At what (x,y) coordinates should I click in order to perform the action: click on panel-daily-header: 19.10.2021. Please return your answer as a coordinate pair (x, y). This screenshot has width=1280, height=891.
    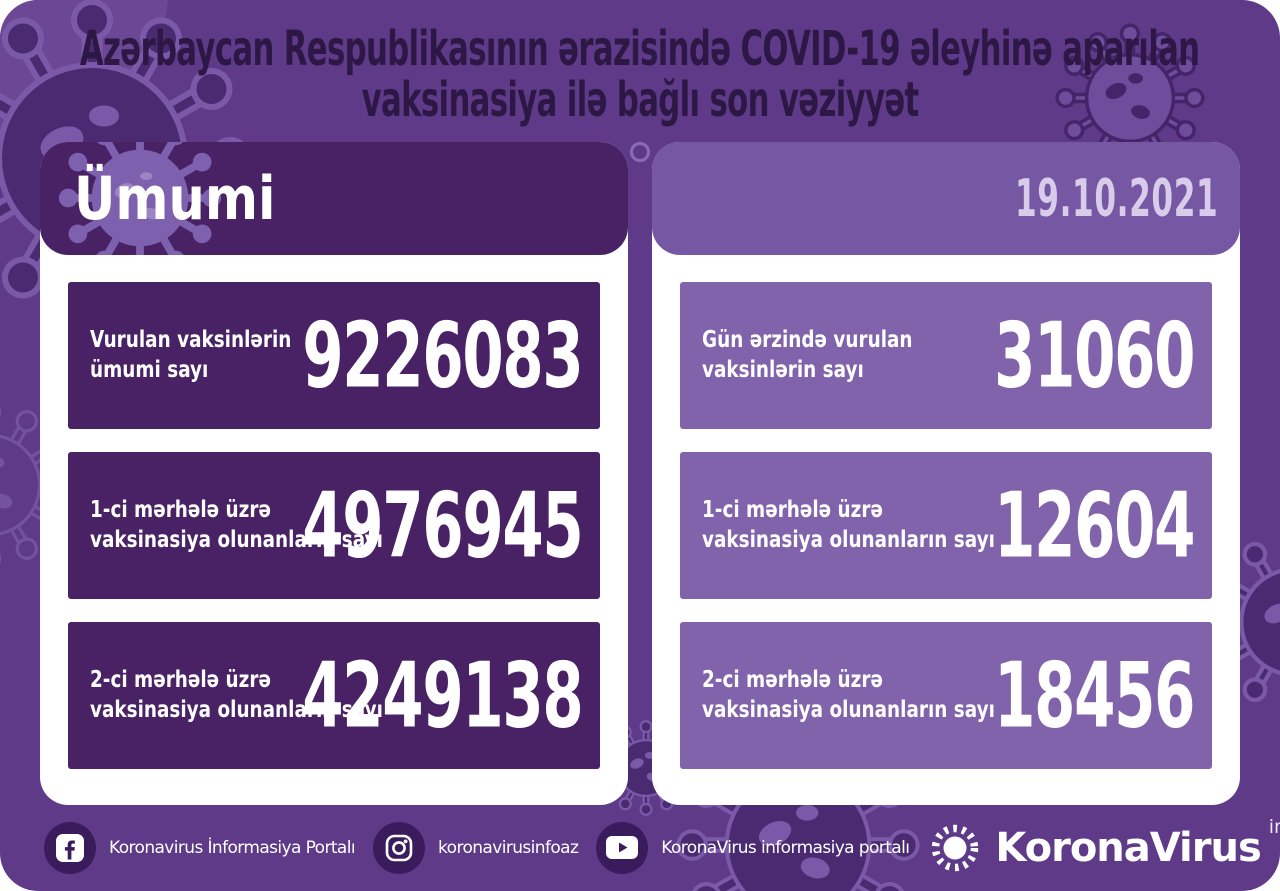
    Looking at the image, I should click on (946, 198).